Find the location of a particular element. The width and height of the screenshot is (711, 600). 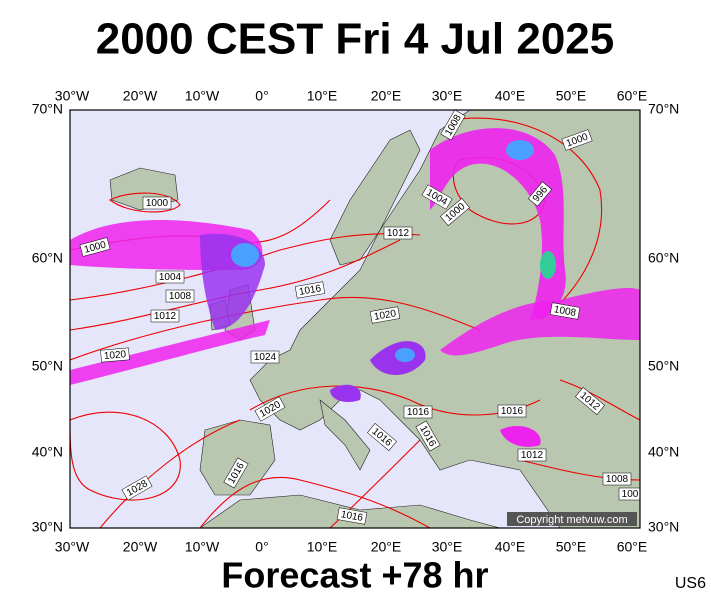

longitude-label-bottom: 30°W is located at coordinates (72, 547).